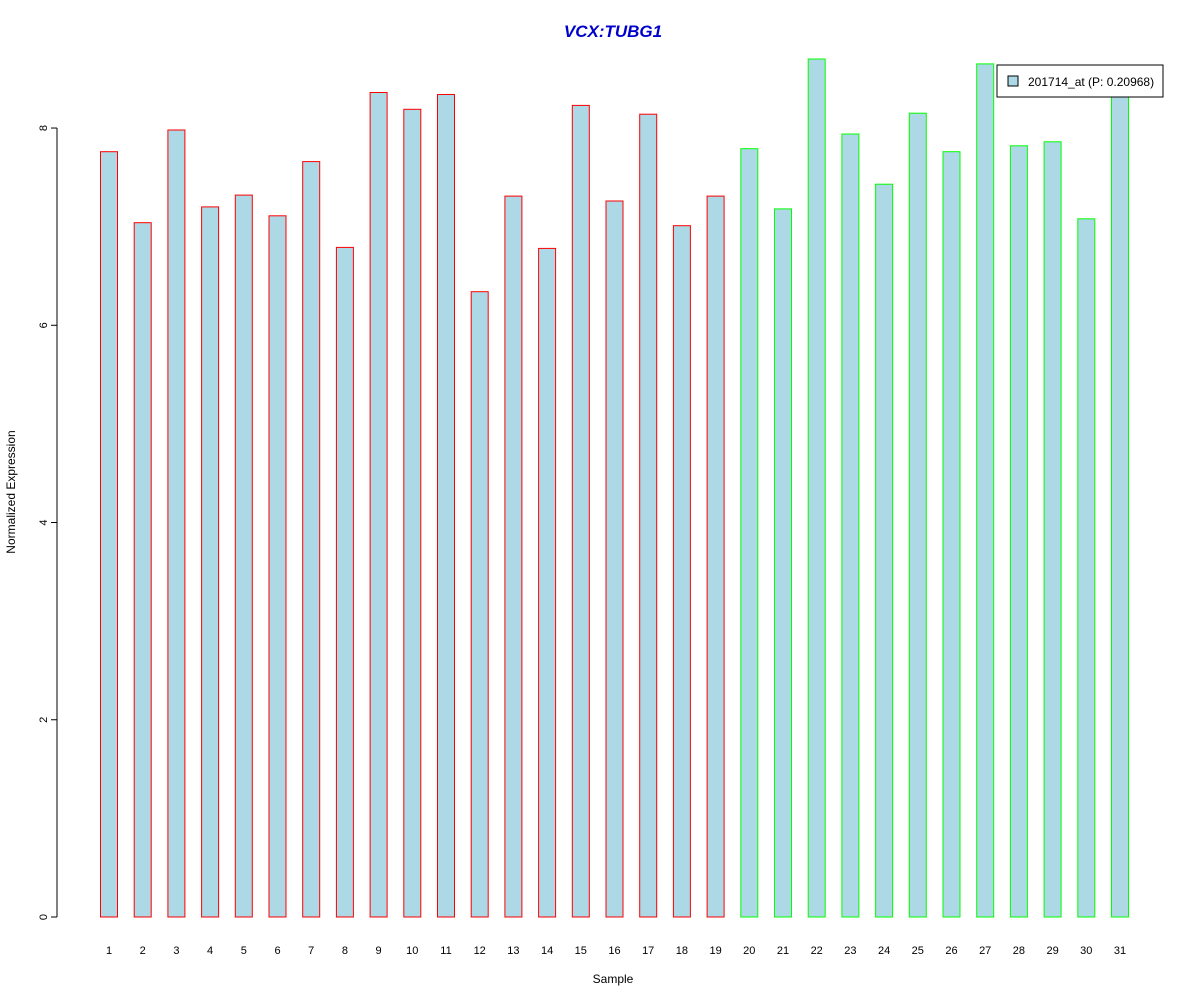  Describe the element at coordinates (884, 951) in the screenshot. I see `x-tick-label: 24` at that location.